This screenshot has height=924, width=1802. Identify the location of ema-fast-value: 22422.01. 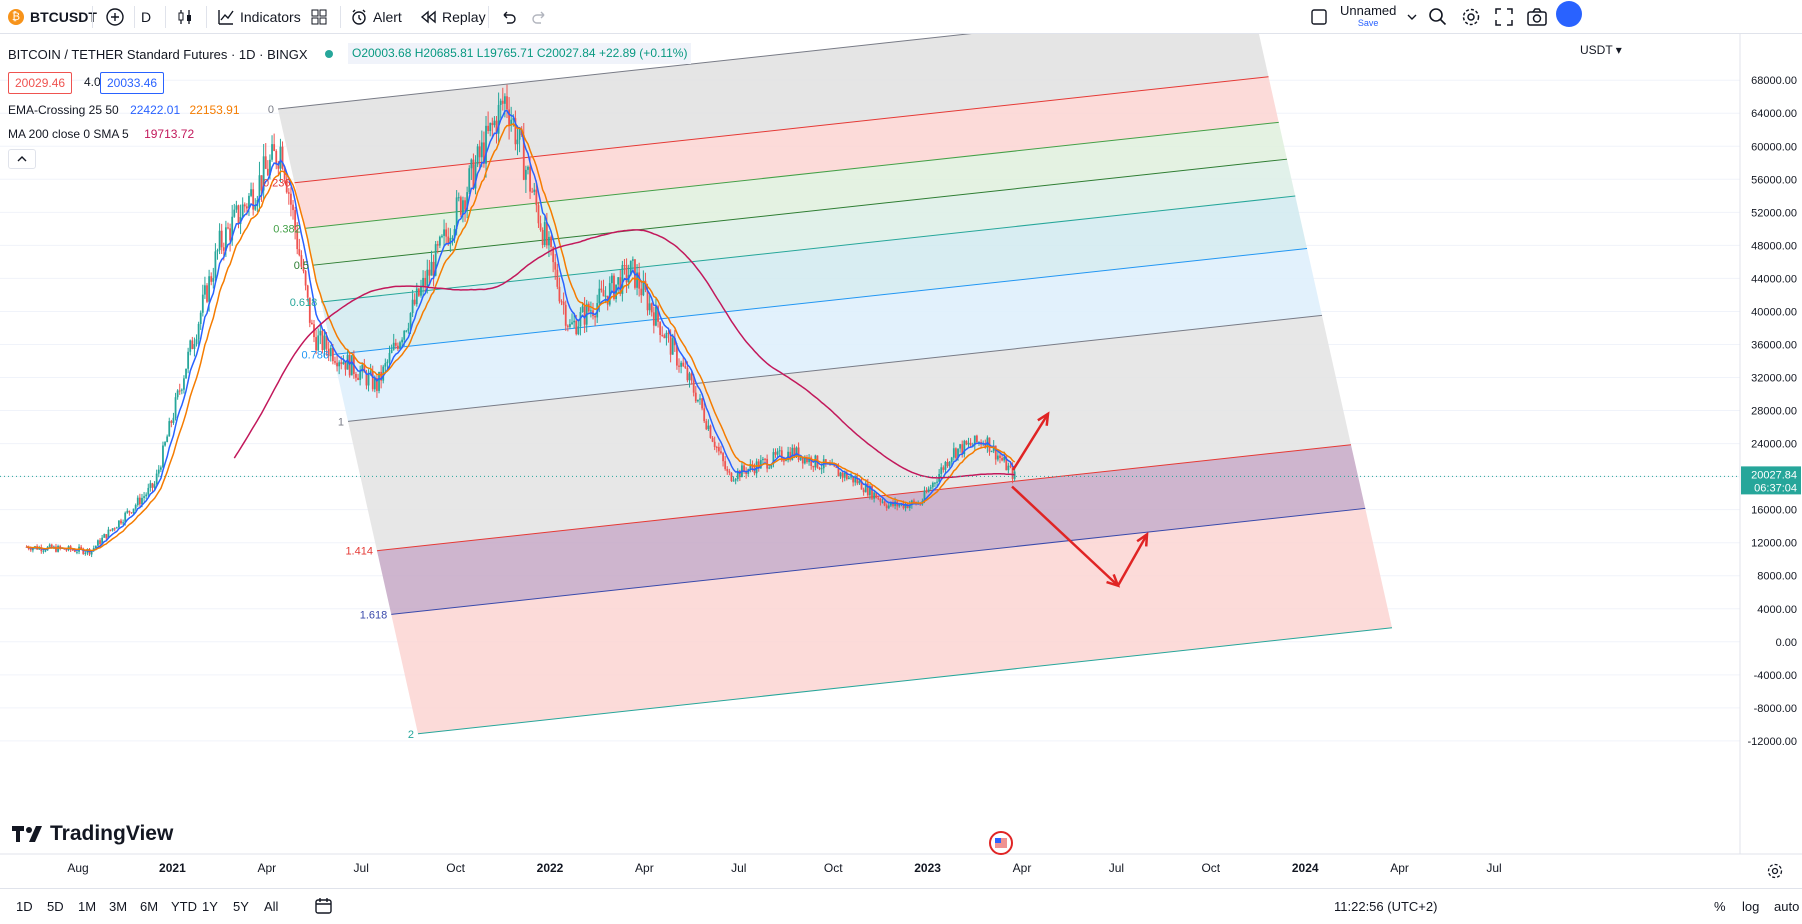
(155, 110).